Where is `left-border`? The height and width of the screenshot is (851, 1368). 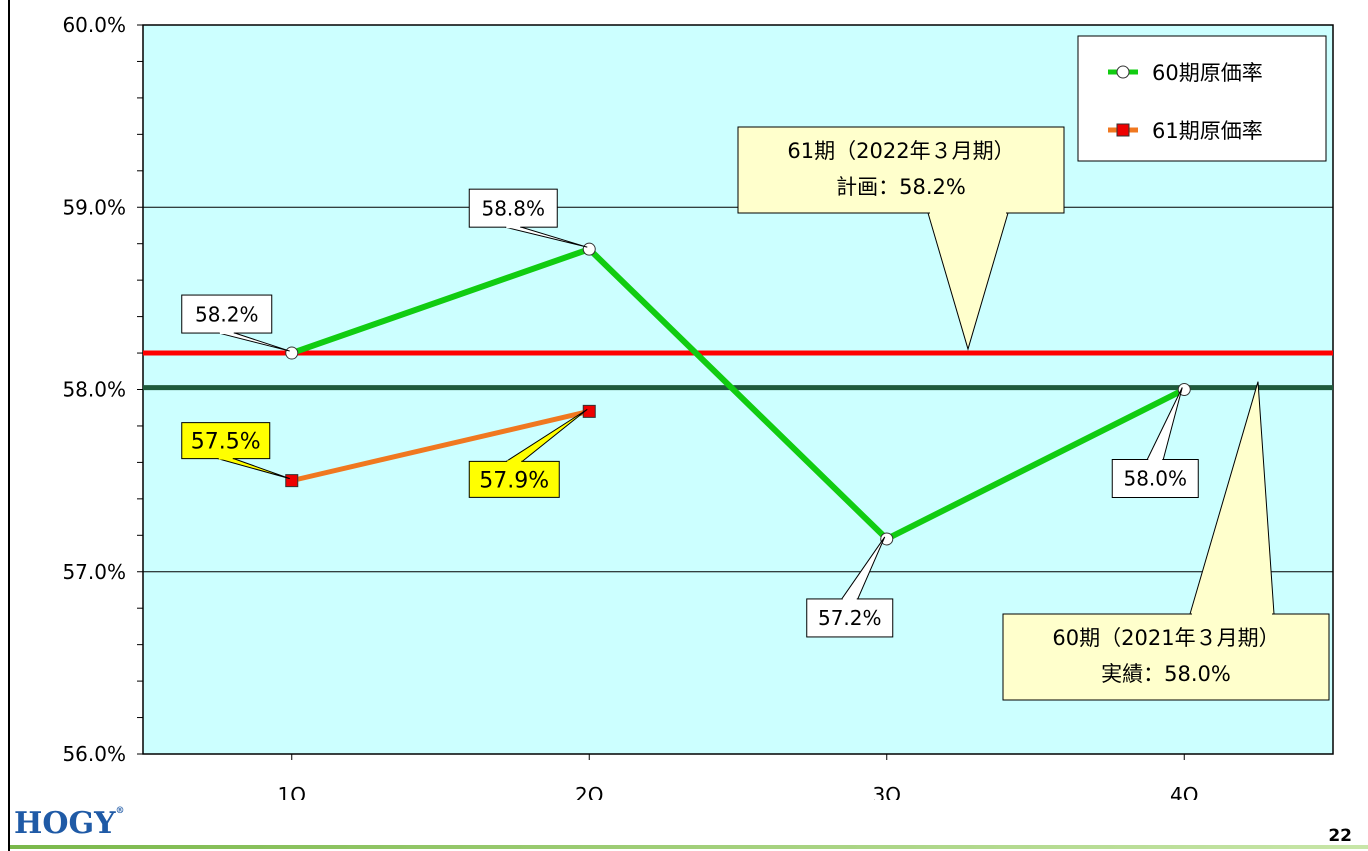 left-border is located at coordinates (9, 425).